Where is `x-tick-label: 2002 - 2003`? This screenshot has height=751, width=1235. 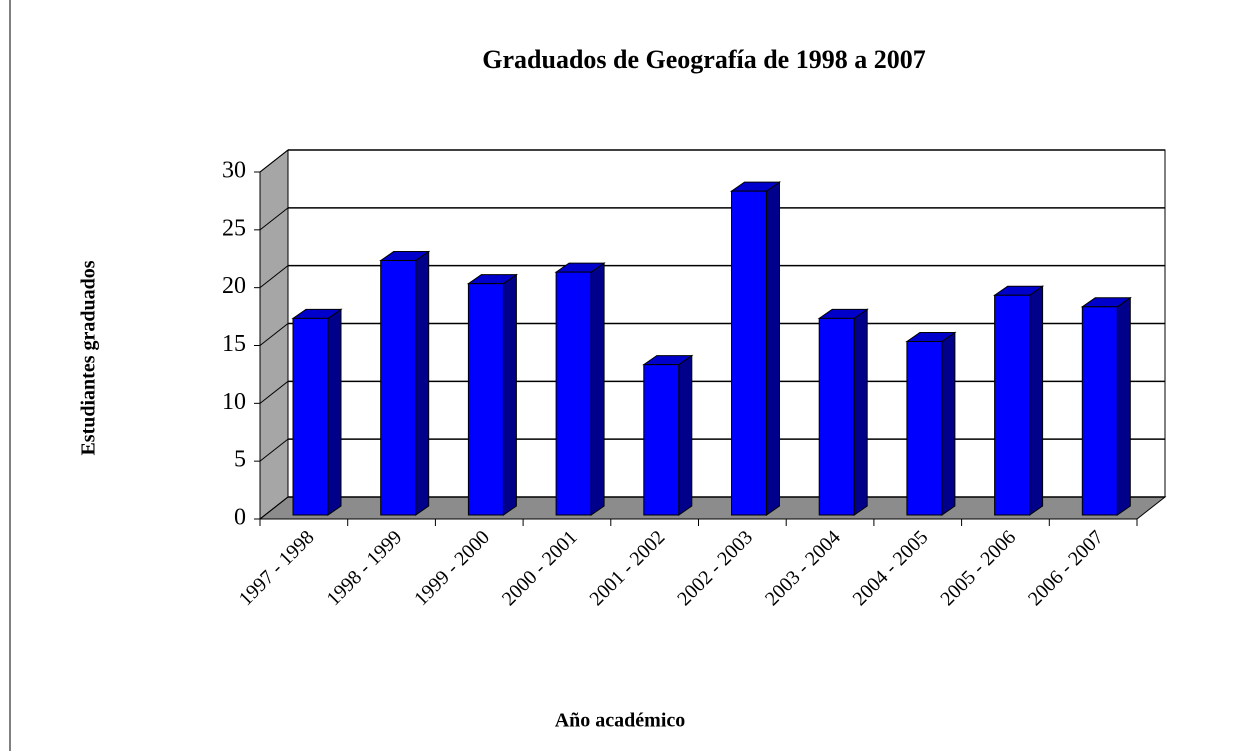
x-tick-label: 2002 - 2003 is located at coordinates (715, 568).